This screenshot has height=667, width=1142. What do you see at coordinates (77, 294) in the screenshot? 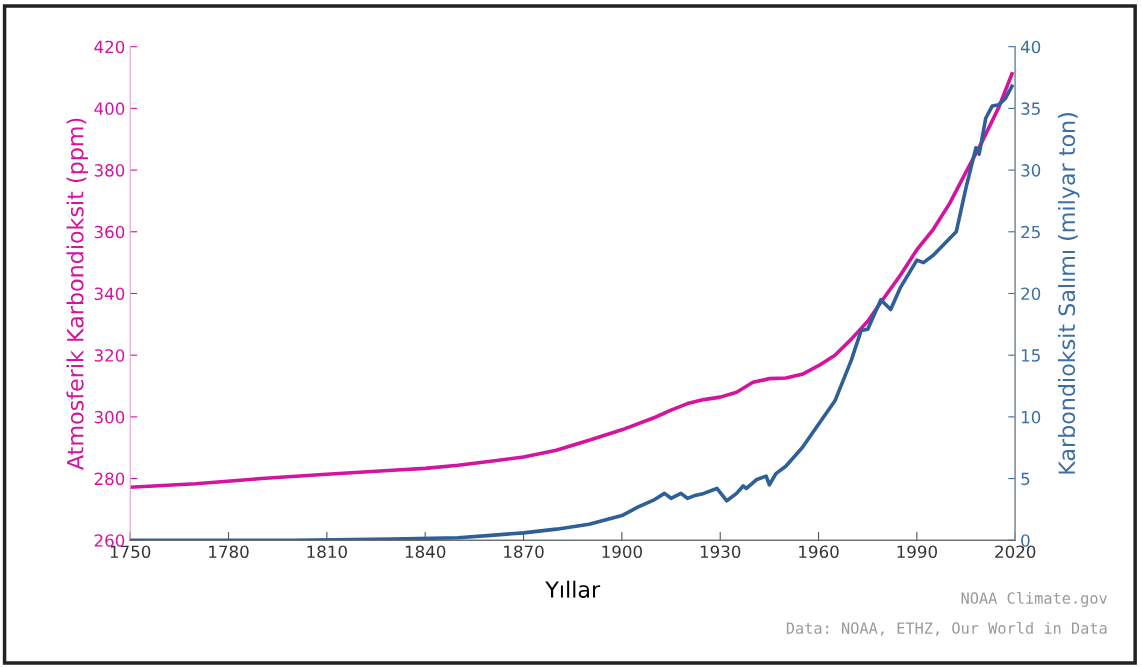
I see `y-axis-title: Atmosferik Karbondioksit (ppm)` at bounding box center [77, 294].